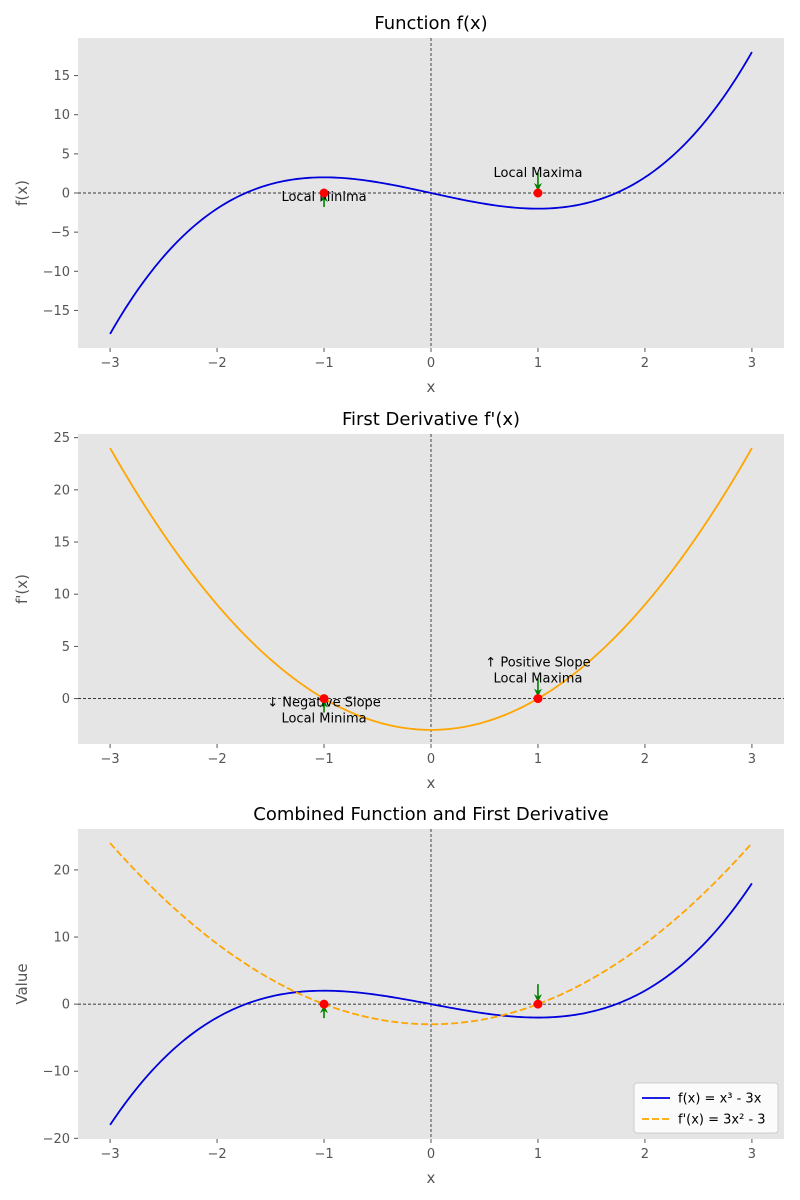 Image resolution: width=800 pixels, height=1200 pixels. What do you see at coordinates (430, 23) in the screenshot?
I see `chart-title: Function f(x)` at bounding box center [430, 23].